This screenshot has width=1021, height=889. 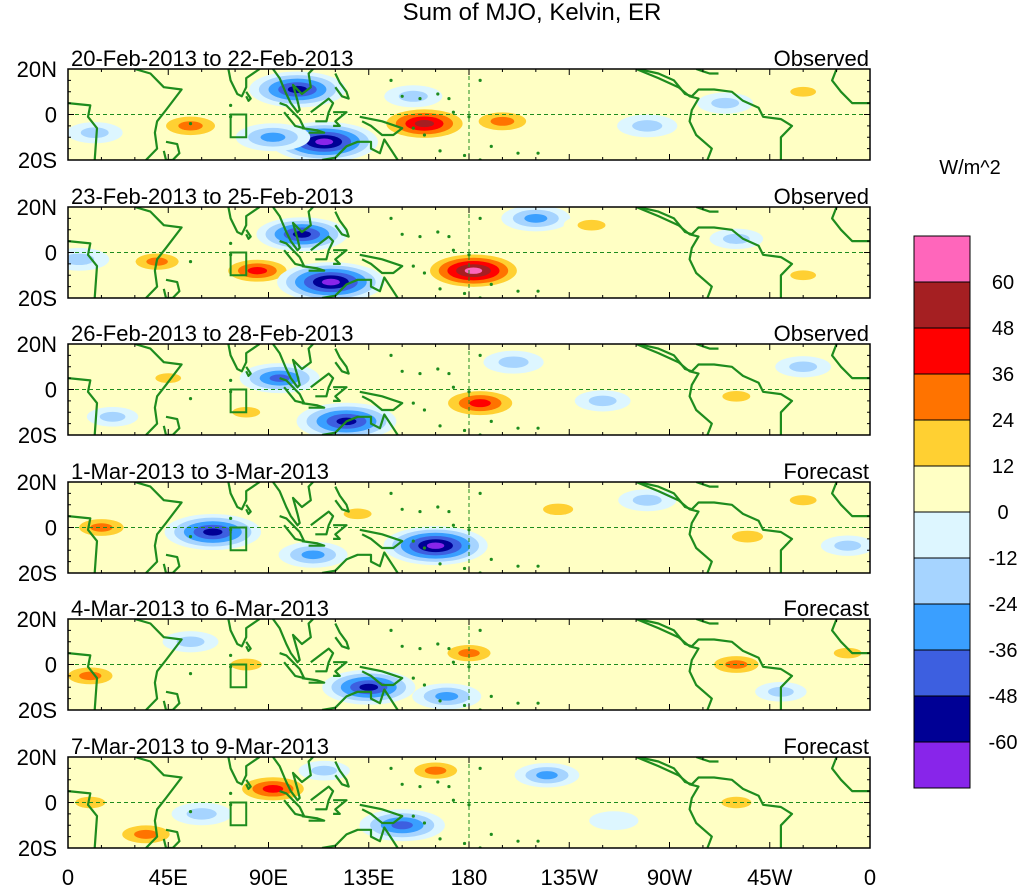 I want to click on region-box, so click(x=238, y=814).